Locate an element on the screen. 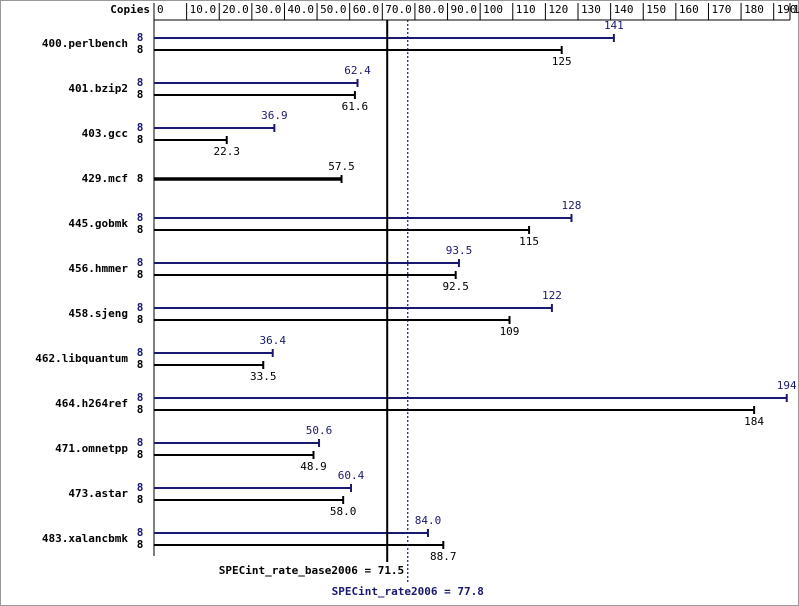  value-label: 92.5 is located at coordinates (455, 286).